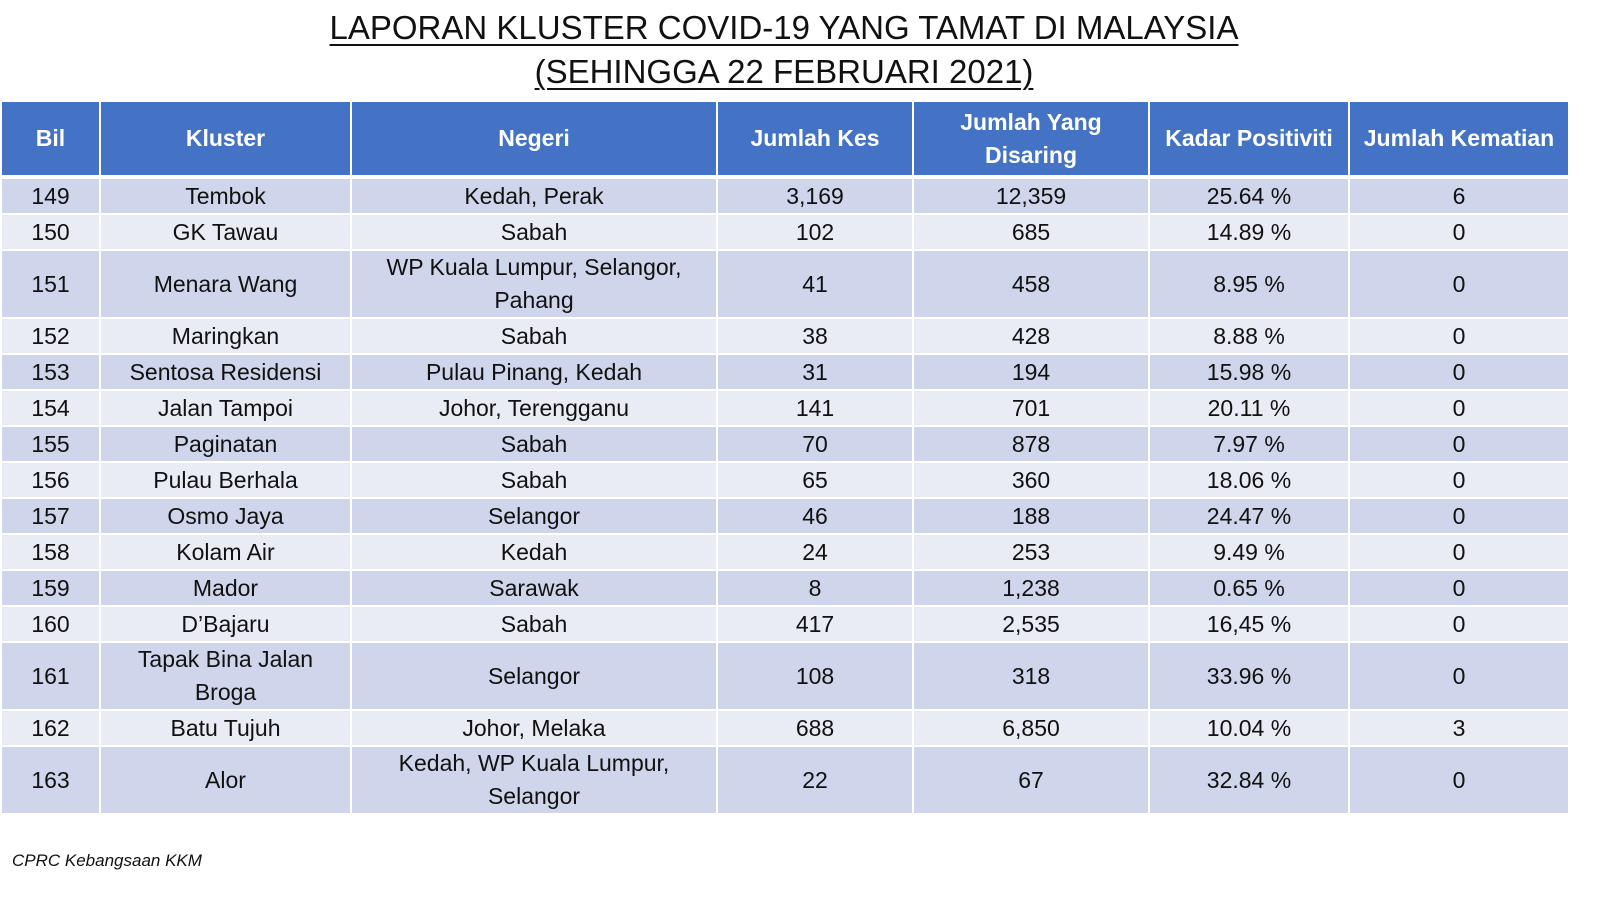 This screenshot has width=1600, height=900. Describe the element at coordinates (1459, 139) in the screenshot. I see `header-jumlah-kematian: Jumlah Kematian` at that location.